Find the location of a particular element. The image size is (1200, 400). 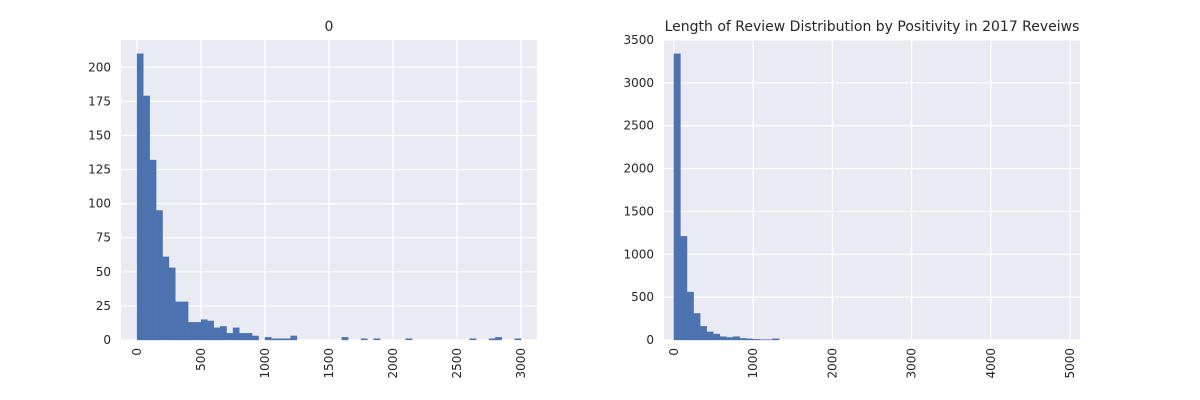

y-tick-label: 3000 is located at coordinates (638, 83).